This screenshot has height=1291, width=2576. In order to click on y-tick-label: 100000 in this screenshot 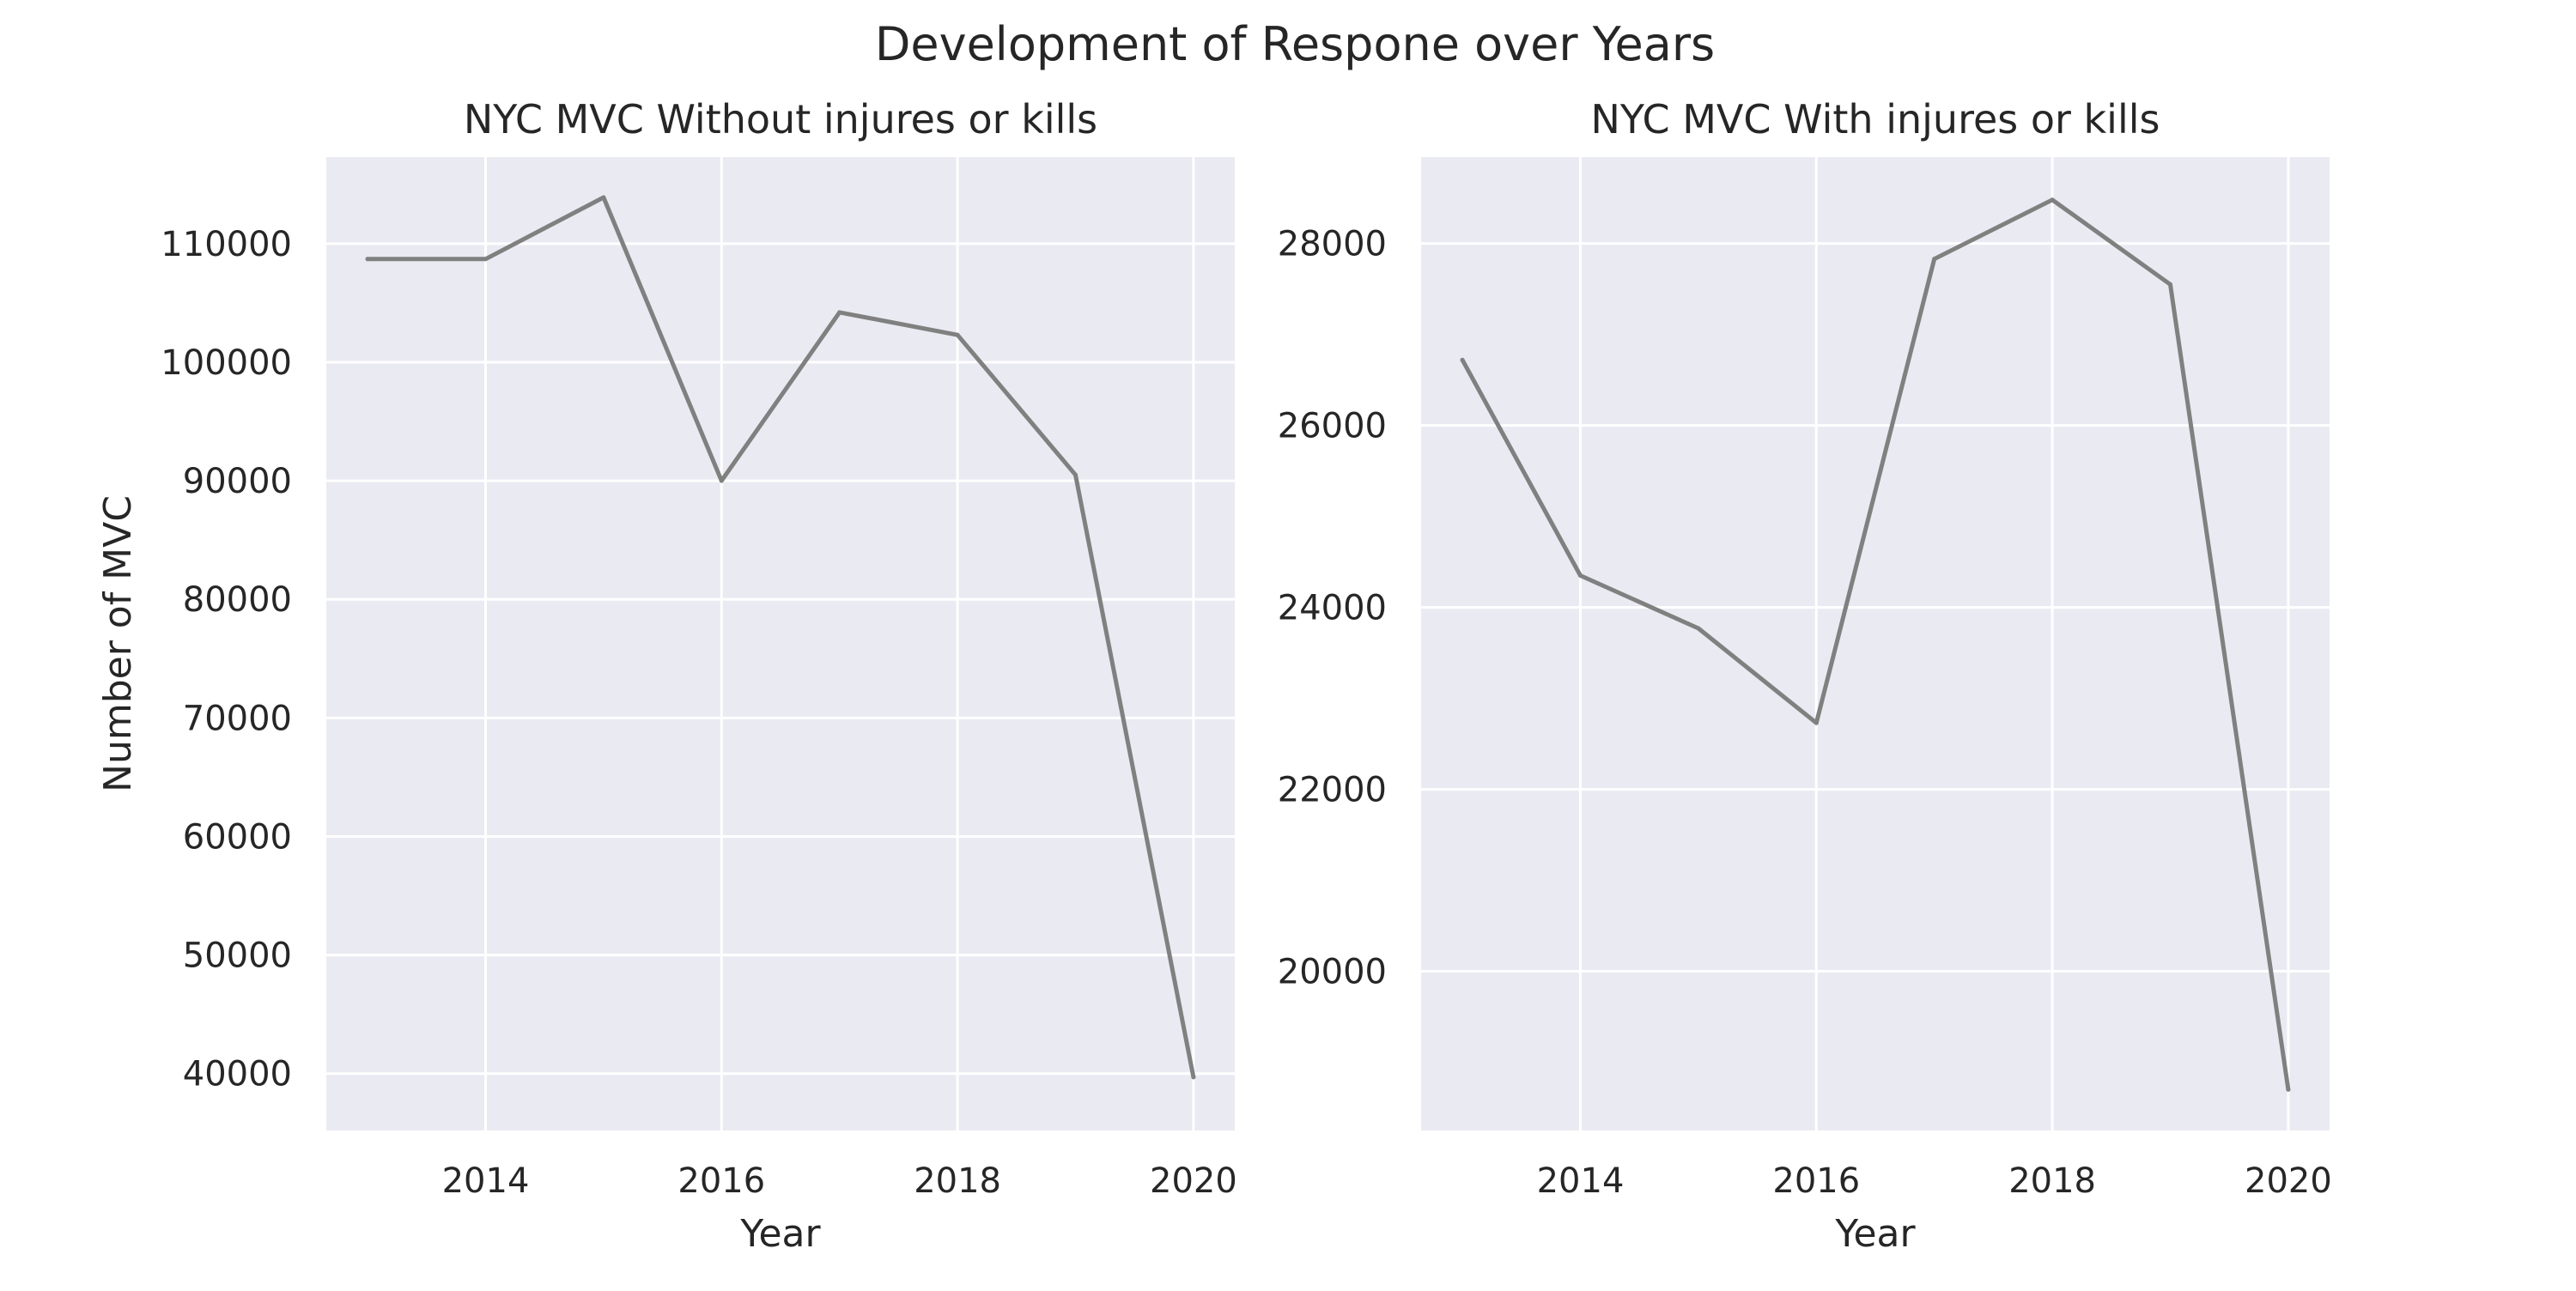, I will do `click(227, 363)`.